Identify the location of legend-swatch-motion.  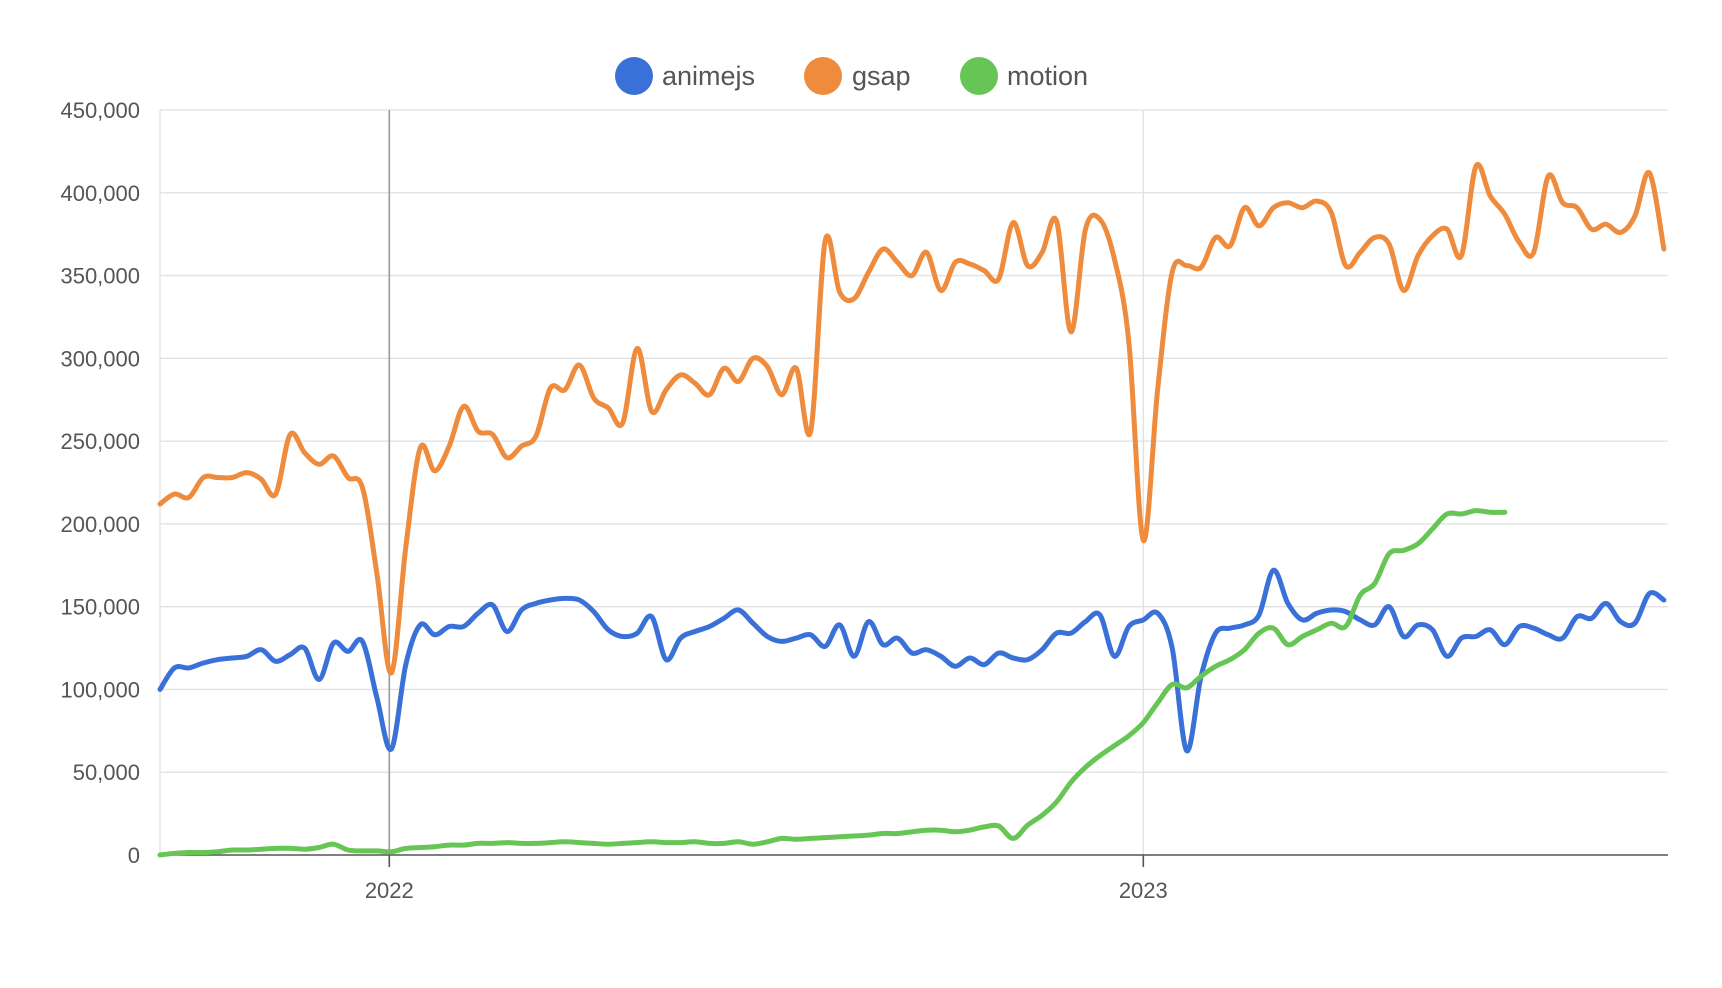
(979, 76).